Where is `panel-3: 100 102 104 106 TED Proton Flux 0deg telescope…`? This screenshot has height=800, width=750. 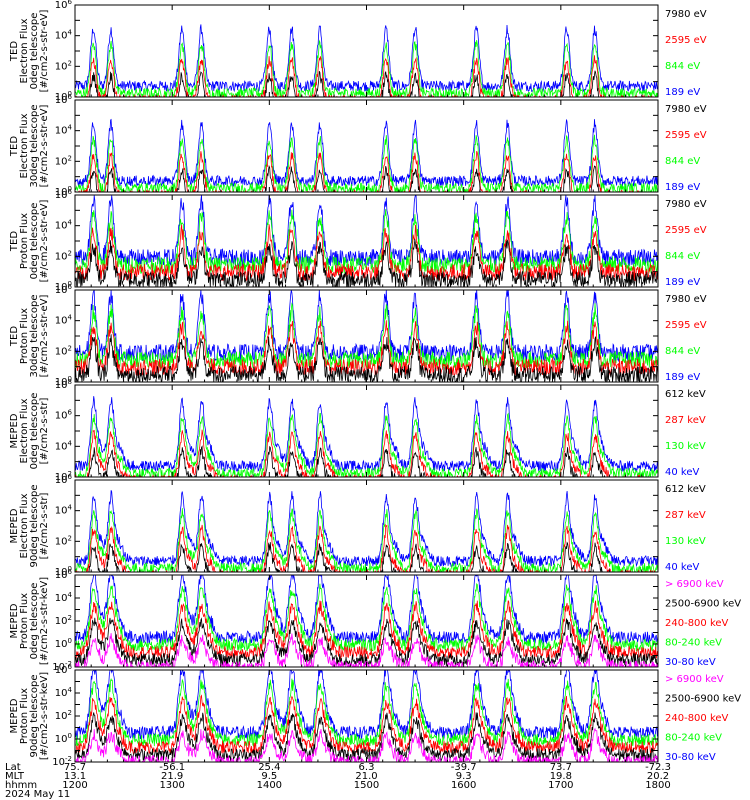
panel-3: 100 102 104 106 TED Proton Flux 0deg telescope… is located at coordinates (358, 240).